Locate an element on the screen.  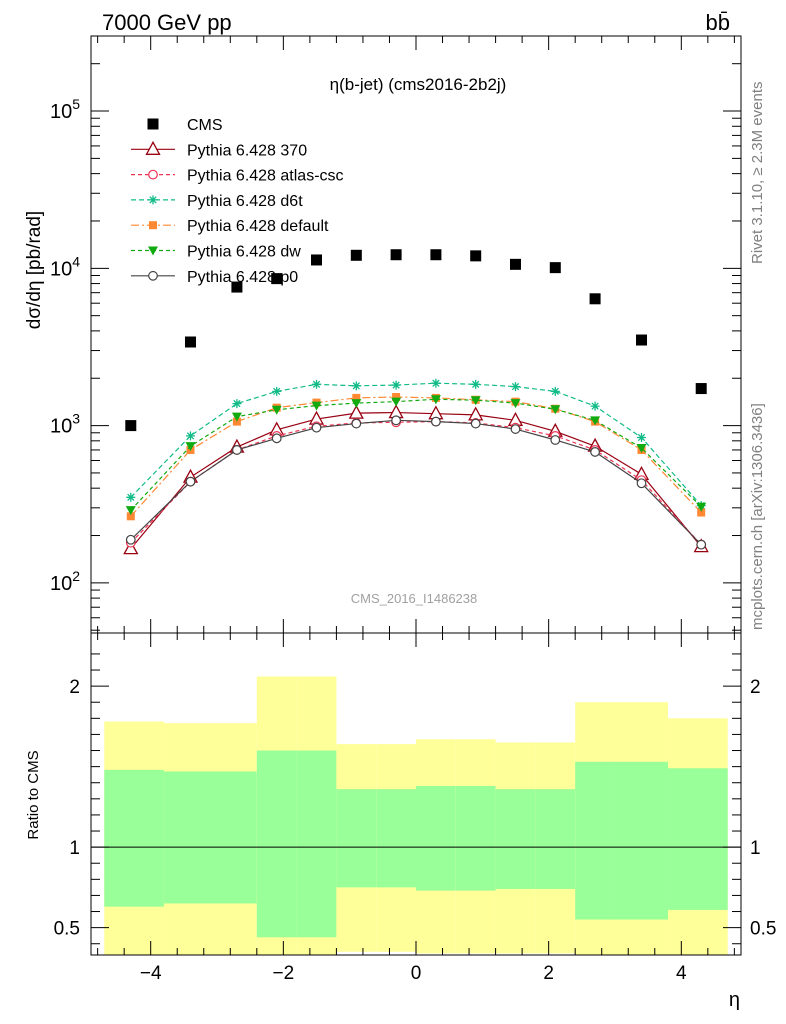
y-tick-label: 10³ is located at coordinates (65, 424).